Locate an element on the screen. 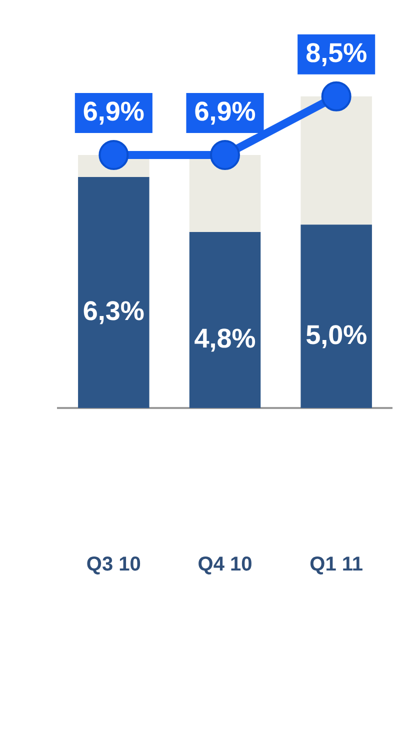 The height and width of the screenshot is (730, 416). data-label: 8,5% is located at coordinates (337, 53).